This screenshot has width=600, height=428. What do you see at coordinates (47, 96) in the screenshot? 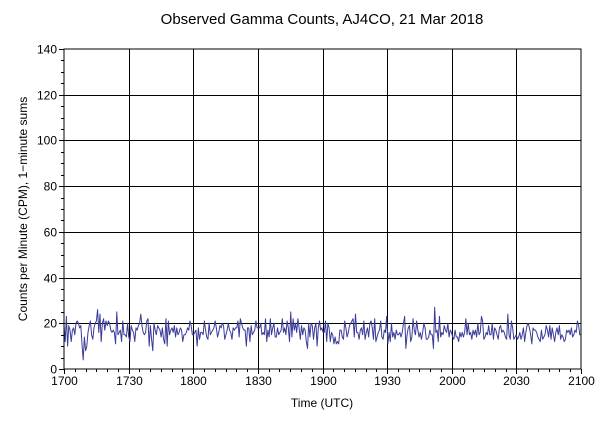
I see `y-tick-label: 120` at bounding box center [47, 96].